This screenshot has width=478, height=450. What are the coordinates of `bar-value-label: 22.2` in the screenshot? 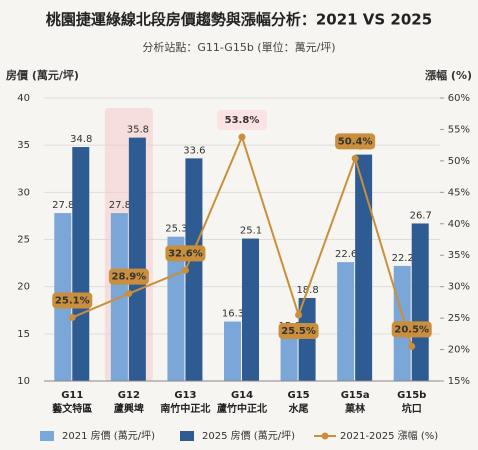 It's located at (403, 258).